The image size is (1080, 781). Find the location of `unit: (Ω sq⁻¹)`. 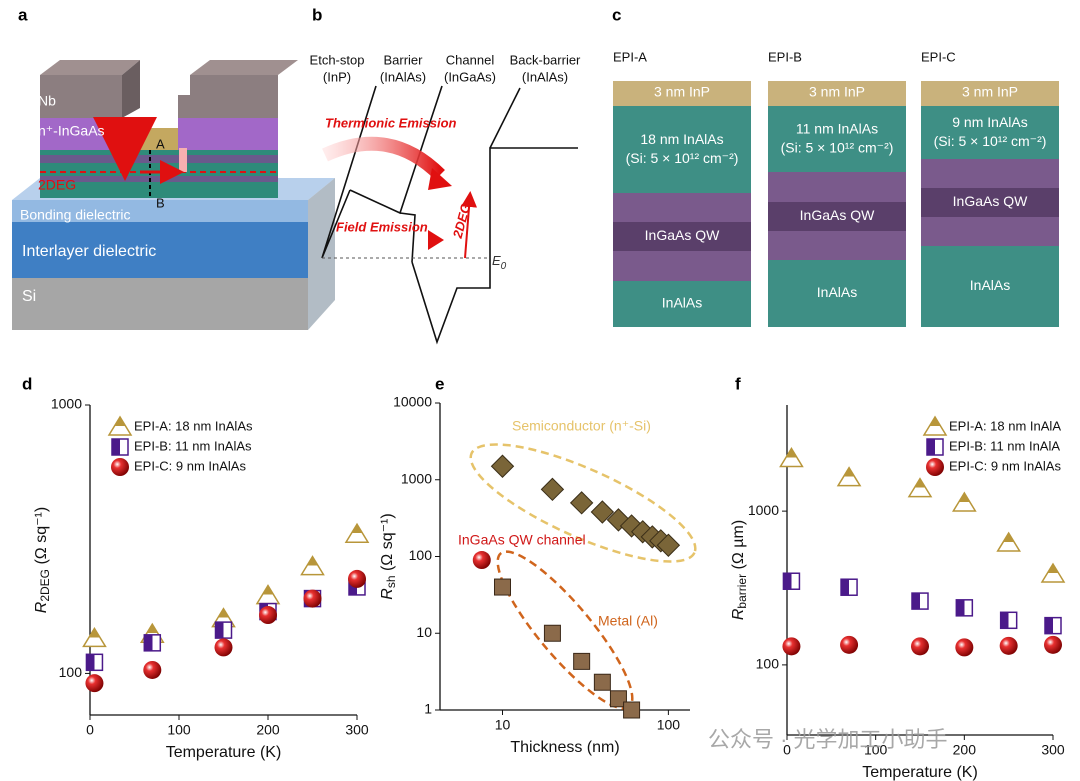

unit: (Ω sq⁻¹) is located at coordinates (387, 544).